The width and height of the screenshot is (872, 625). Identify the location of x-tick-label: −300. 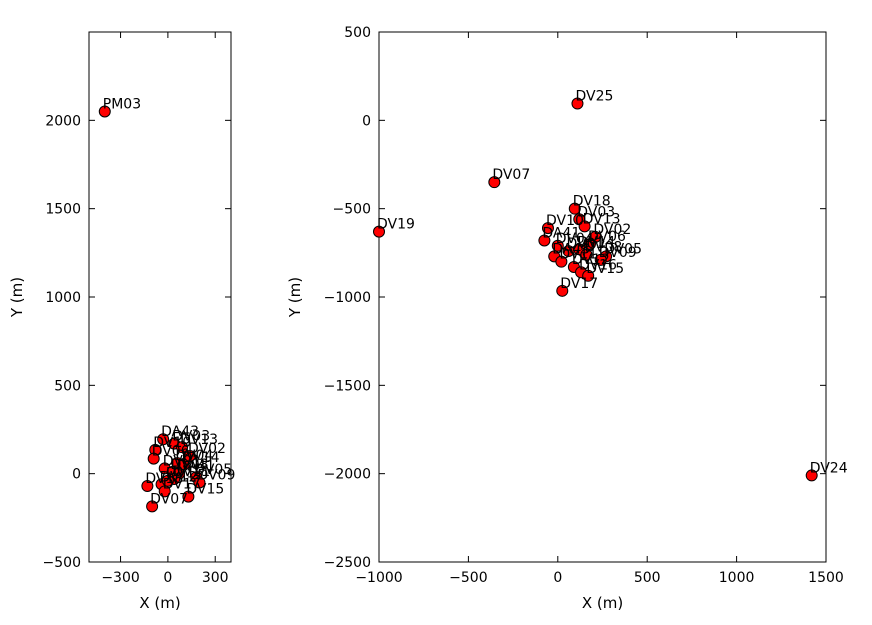
(120, 578).